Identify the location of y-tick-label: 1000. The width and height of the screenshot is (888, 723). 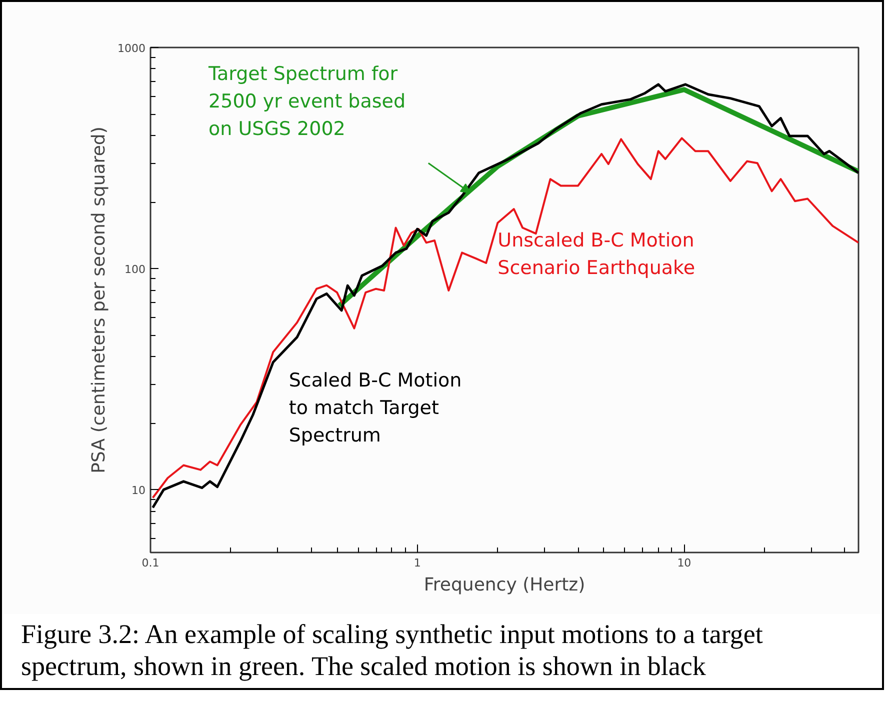
(132, 48).